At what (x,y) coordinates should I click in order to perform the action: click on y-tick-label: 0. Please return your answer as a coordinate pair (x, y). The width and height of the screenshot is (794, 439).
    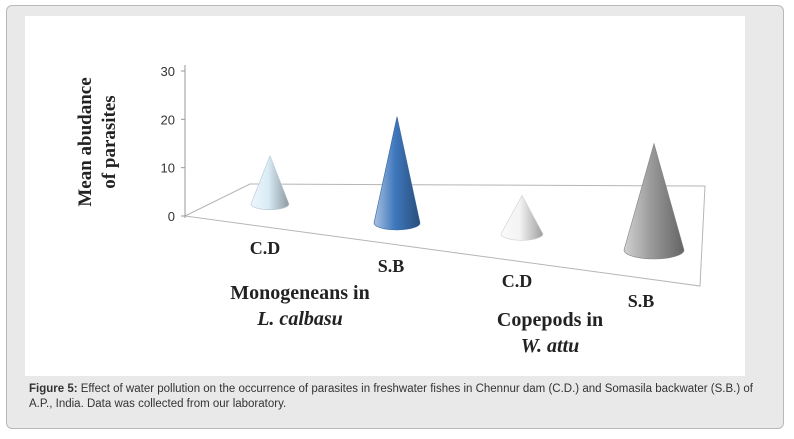
    Looking at the image, I should click on (171, 216).